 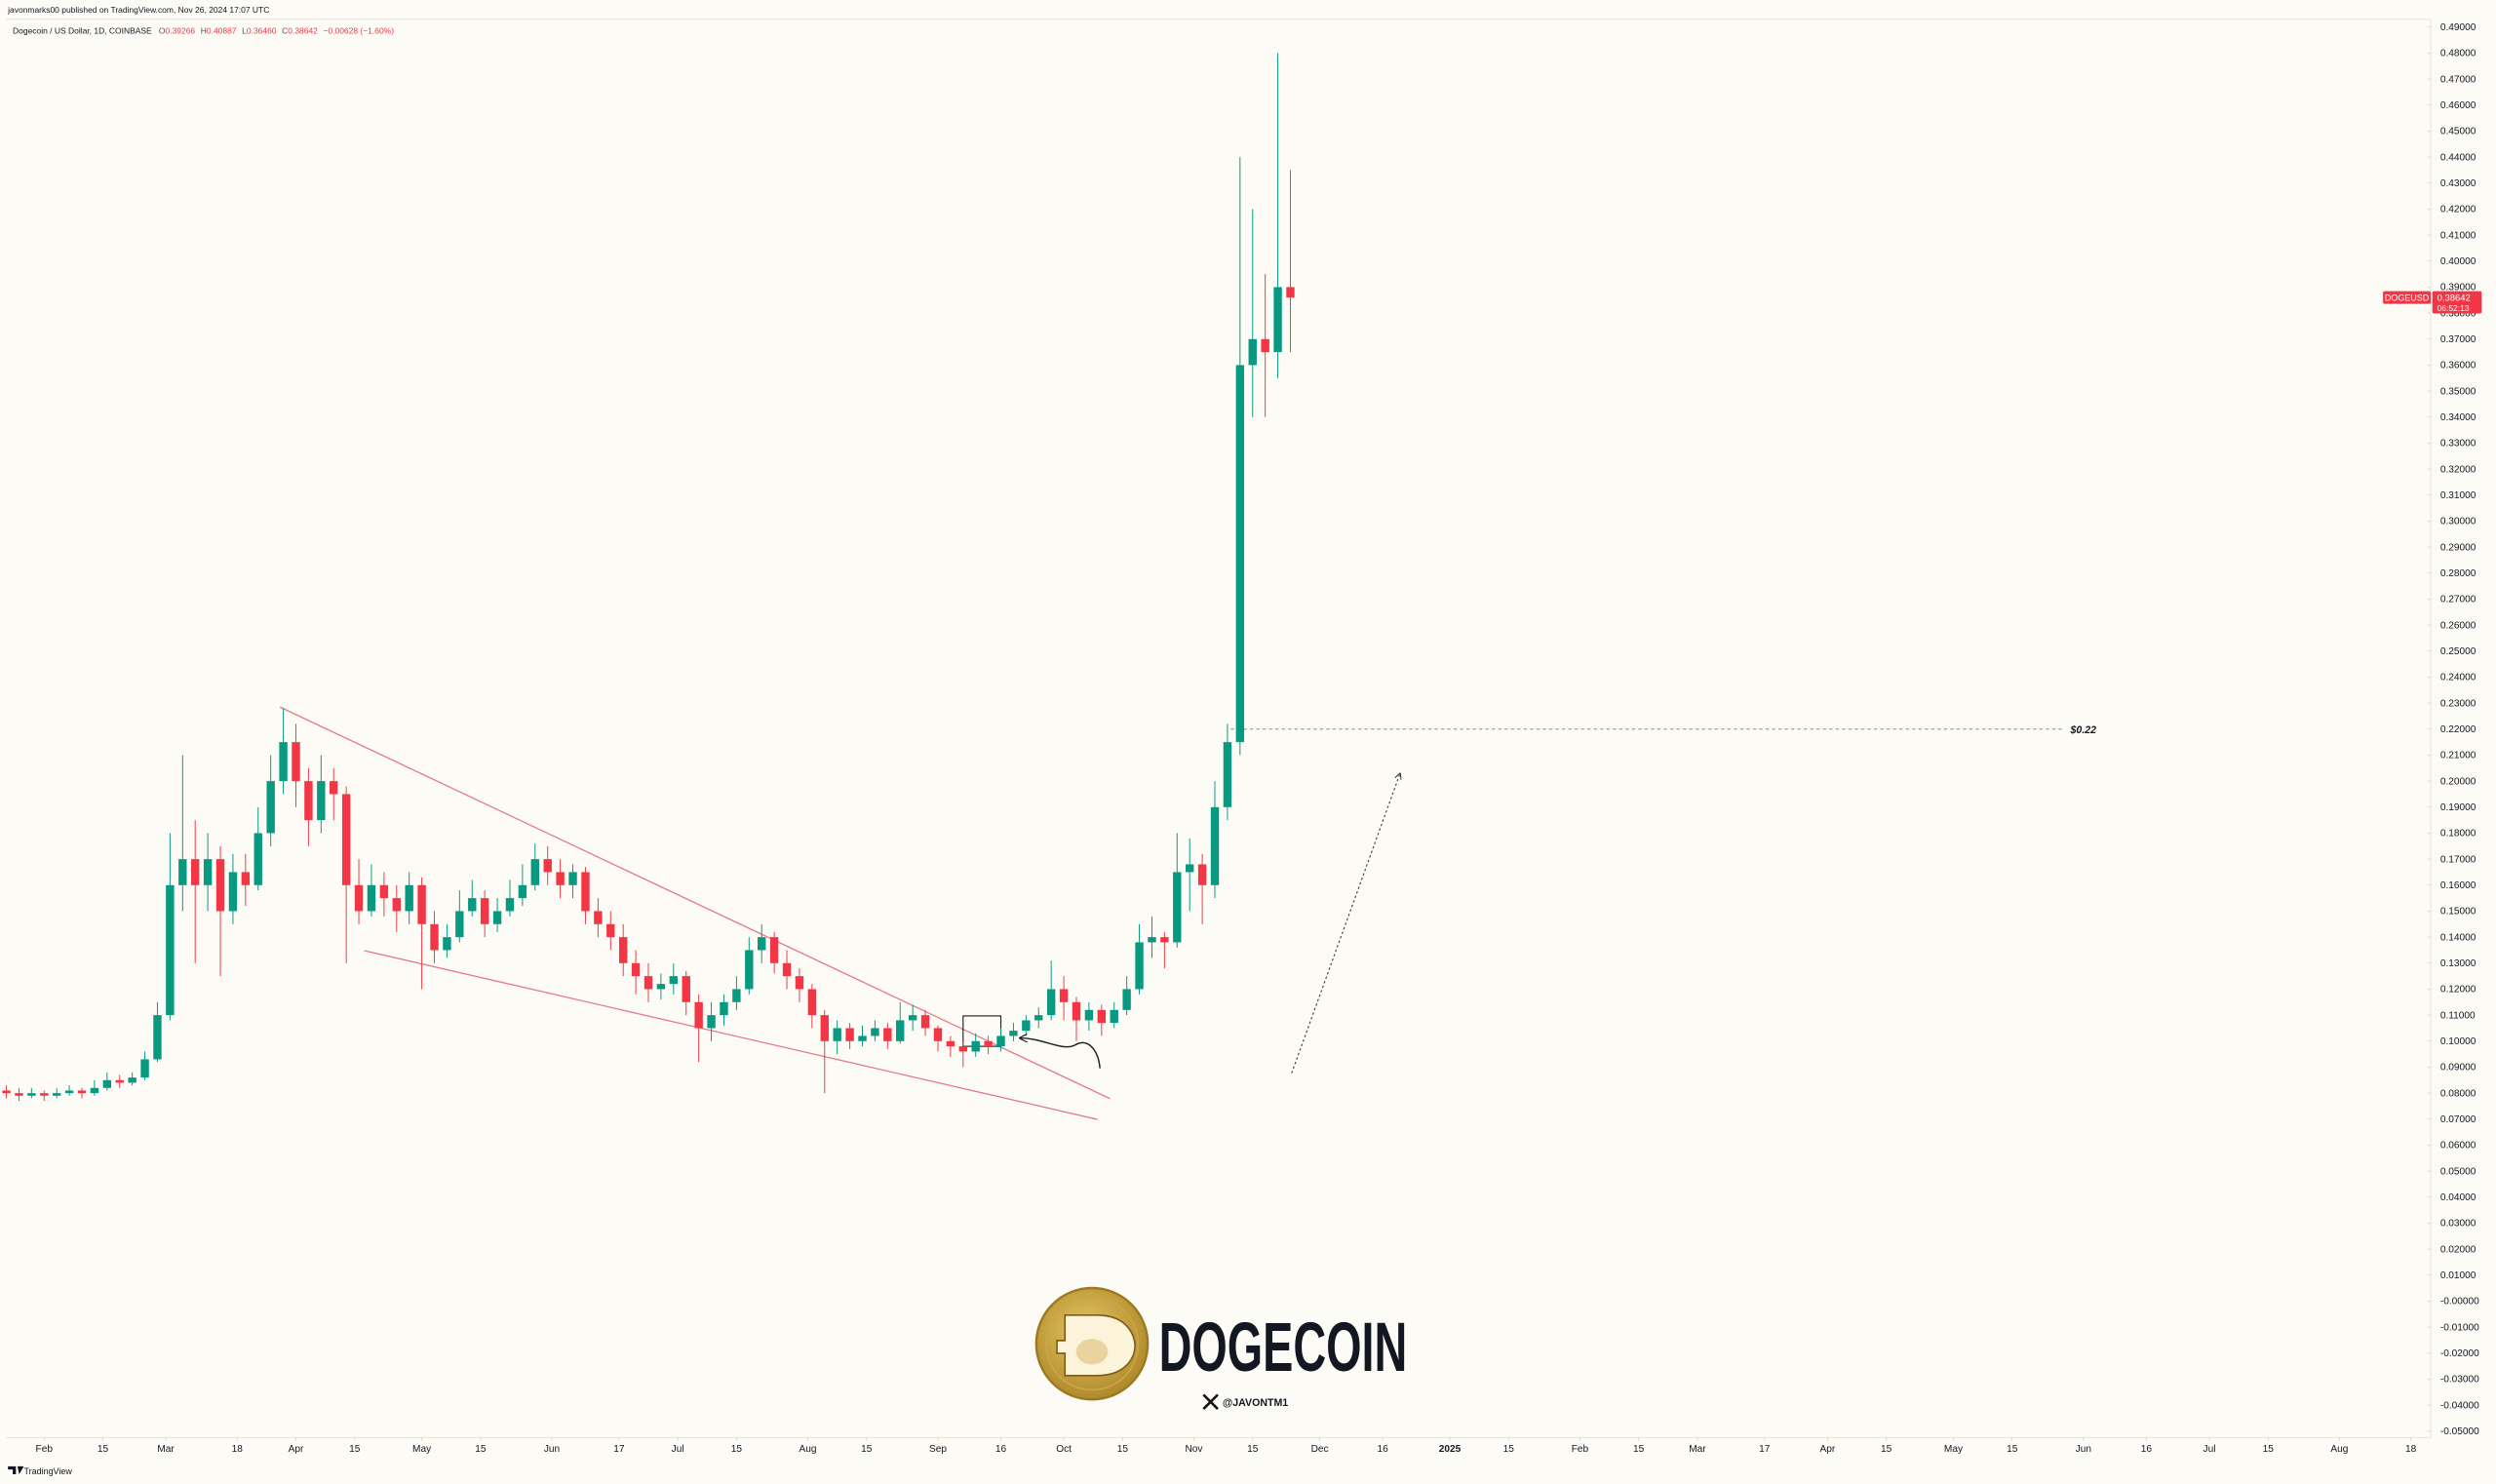 What do you see at coordinates (1283, 1347) in the screenshot?
I see `brand-title: DOGECOIN` at bounding box center [1283, 1347].